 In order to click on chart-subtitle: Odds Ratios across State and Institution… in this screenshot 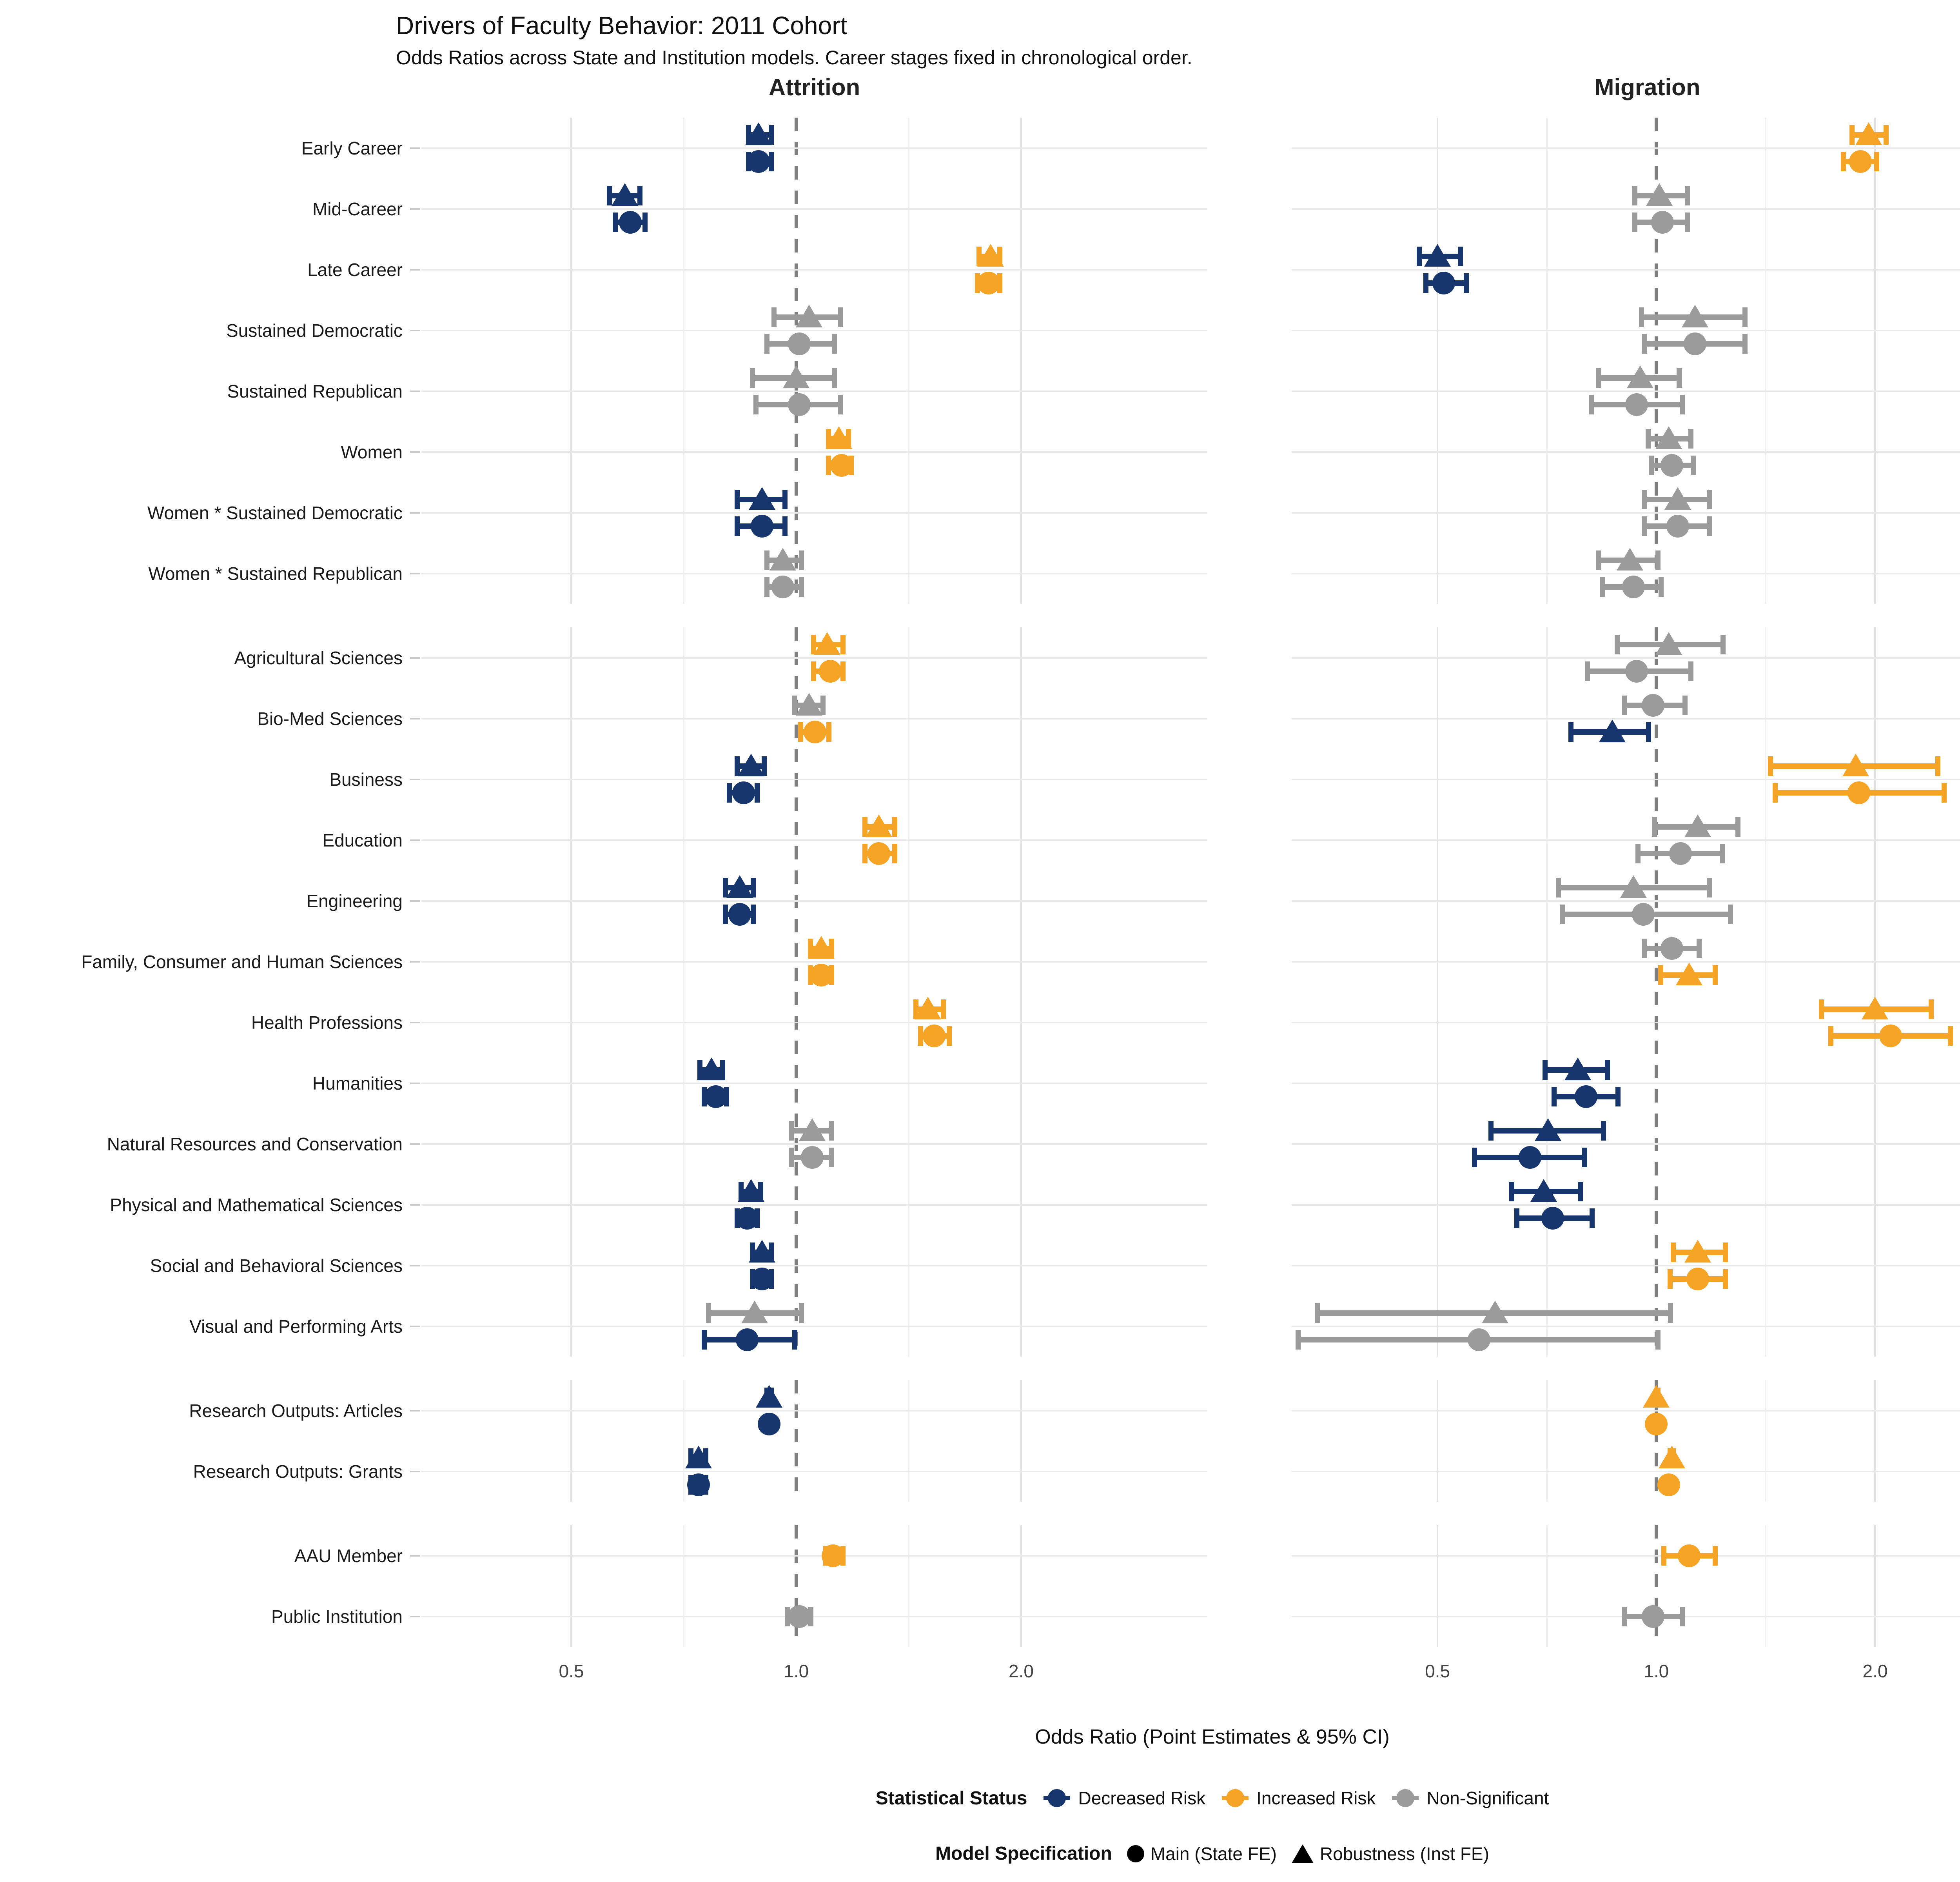, I will do `click(794, 58)`.